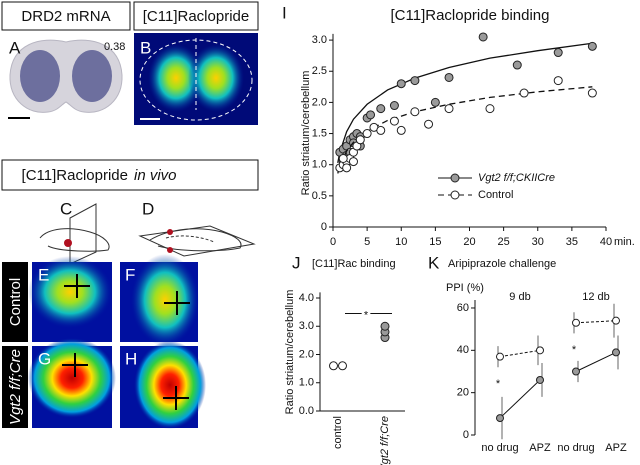 This screenshot has width=640, height=465. I want to click on y-tick-label: 0.5, so click(319, 196).